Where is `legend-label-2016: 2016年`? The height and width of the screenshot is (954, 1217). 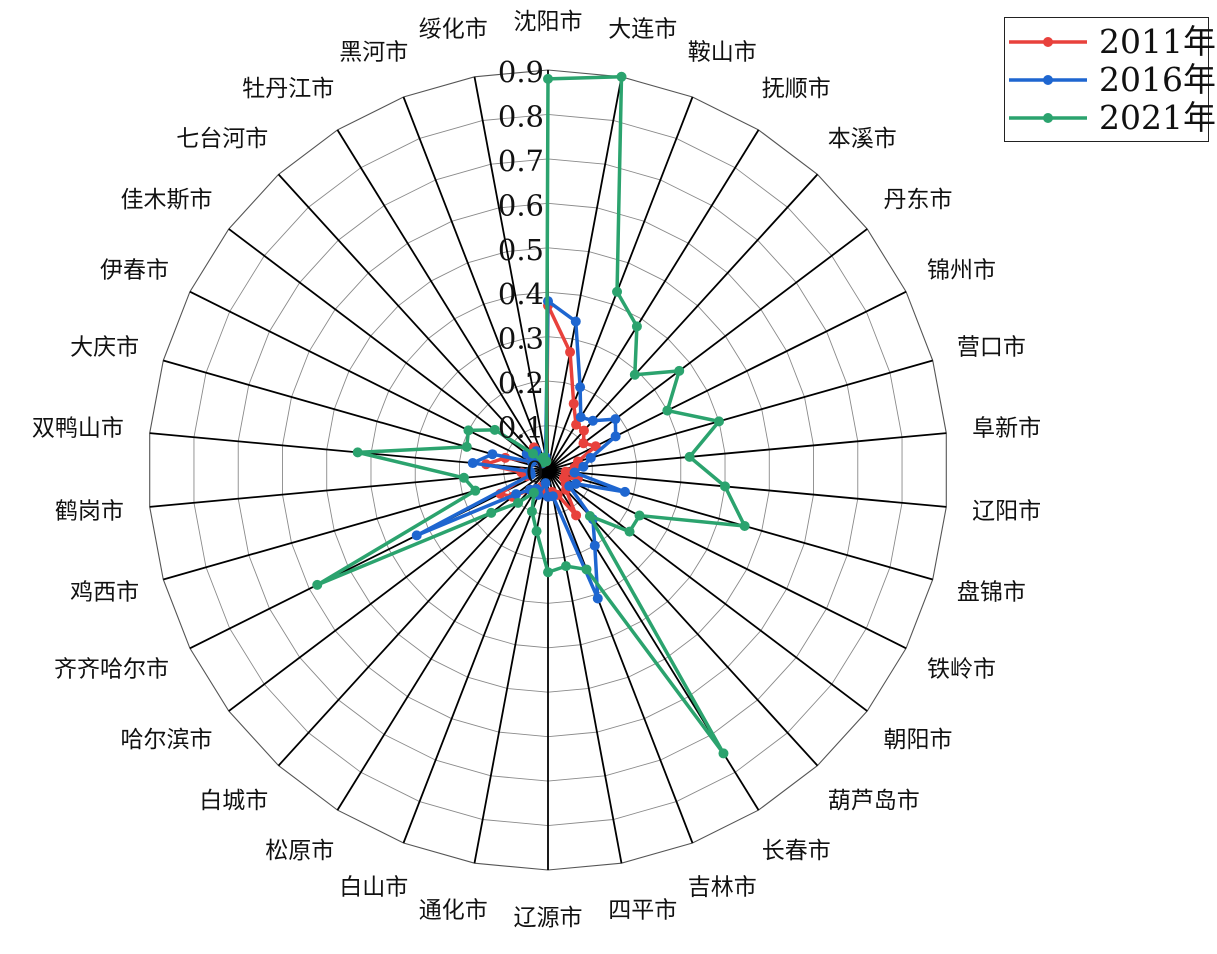 legend-label-2016: 2016年 is located at coordinates (1157, 79).